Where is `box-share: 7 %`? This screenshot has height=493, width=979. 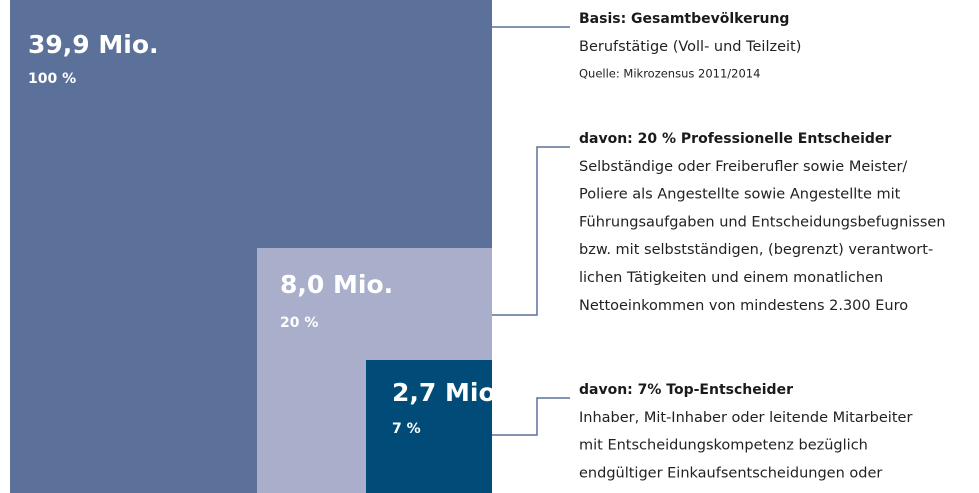 box-share: 7 % is located at coordinates (406, 429).